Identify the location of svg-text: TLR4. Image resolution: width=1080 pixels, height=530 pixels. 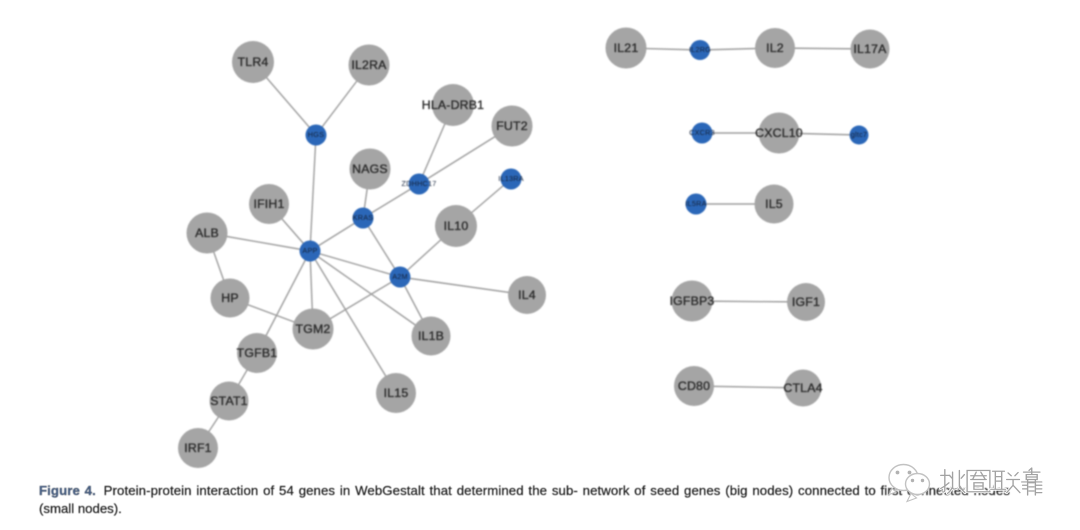
(253, 62).